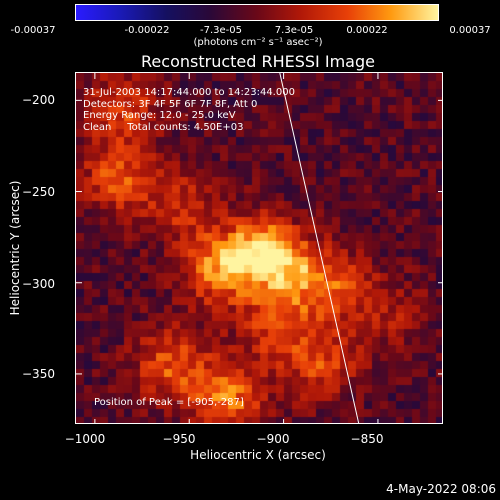  Describe the element at coordinates (189, 92) in the screenshot. I see `annotation-time: 31-Jul-2003 14:17:44.000 to 14:23:44.000` at that location.